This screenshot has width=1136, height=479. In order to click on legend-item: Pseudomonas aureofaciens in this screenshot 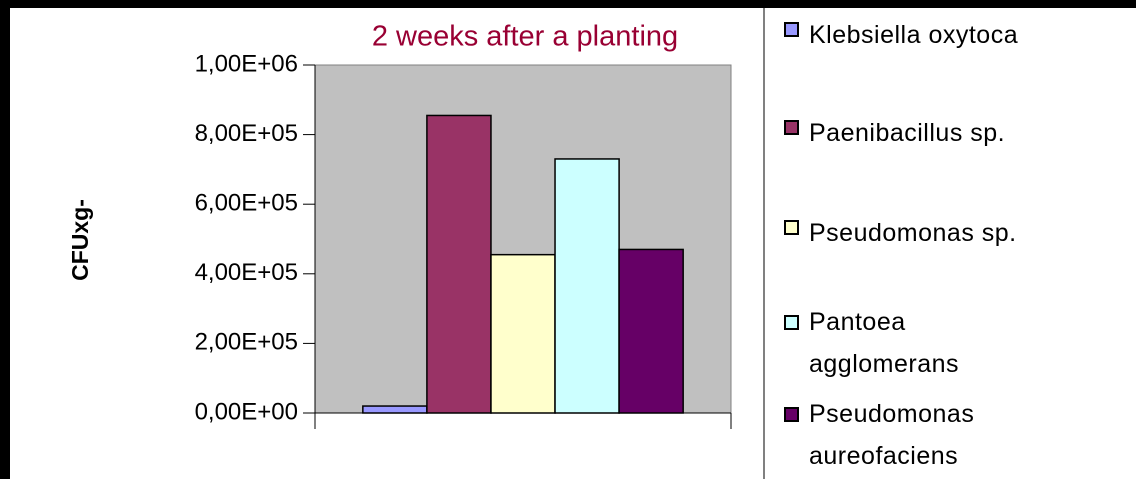, I will do `click(896, 435)`.